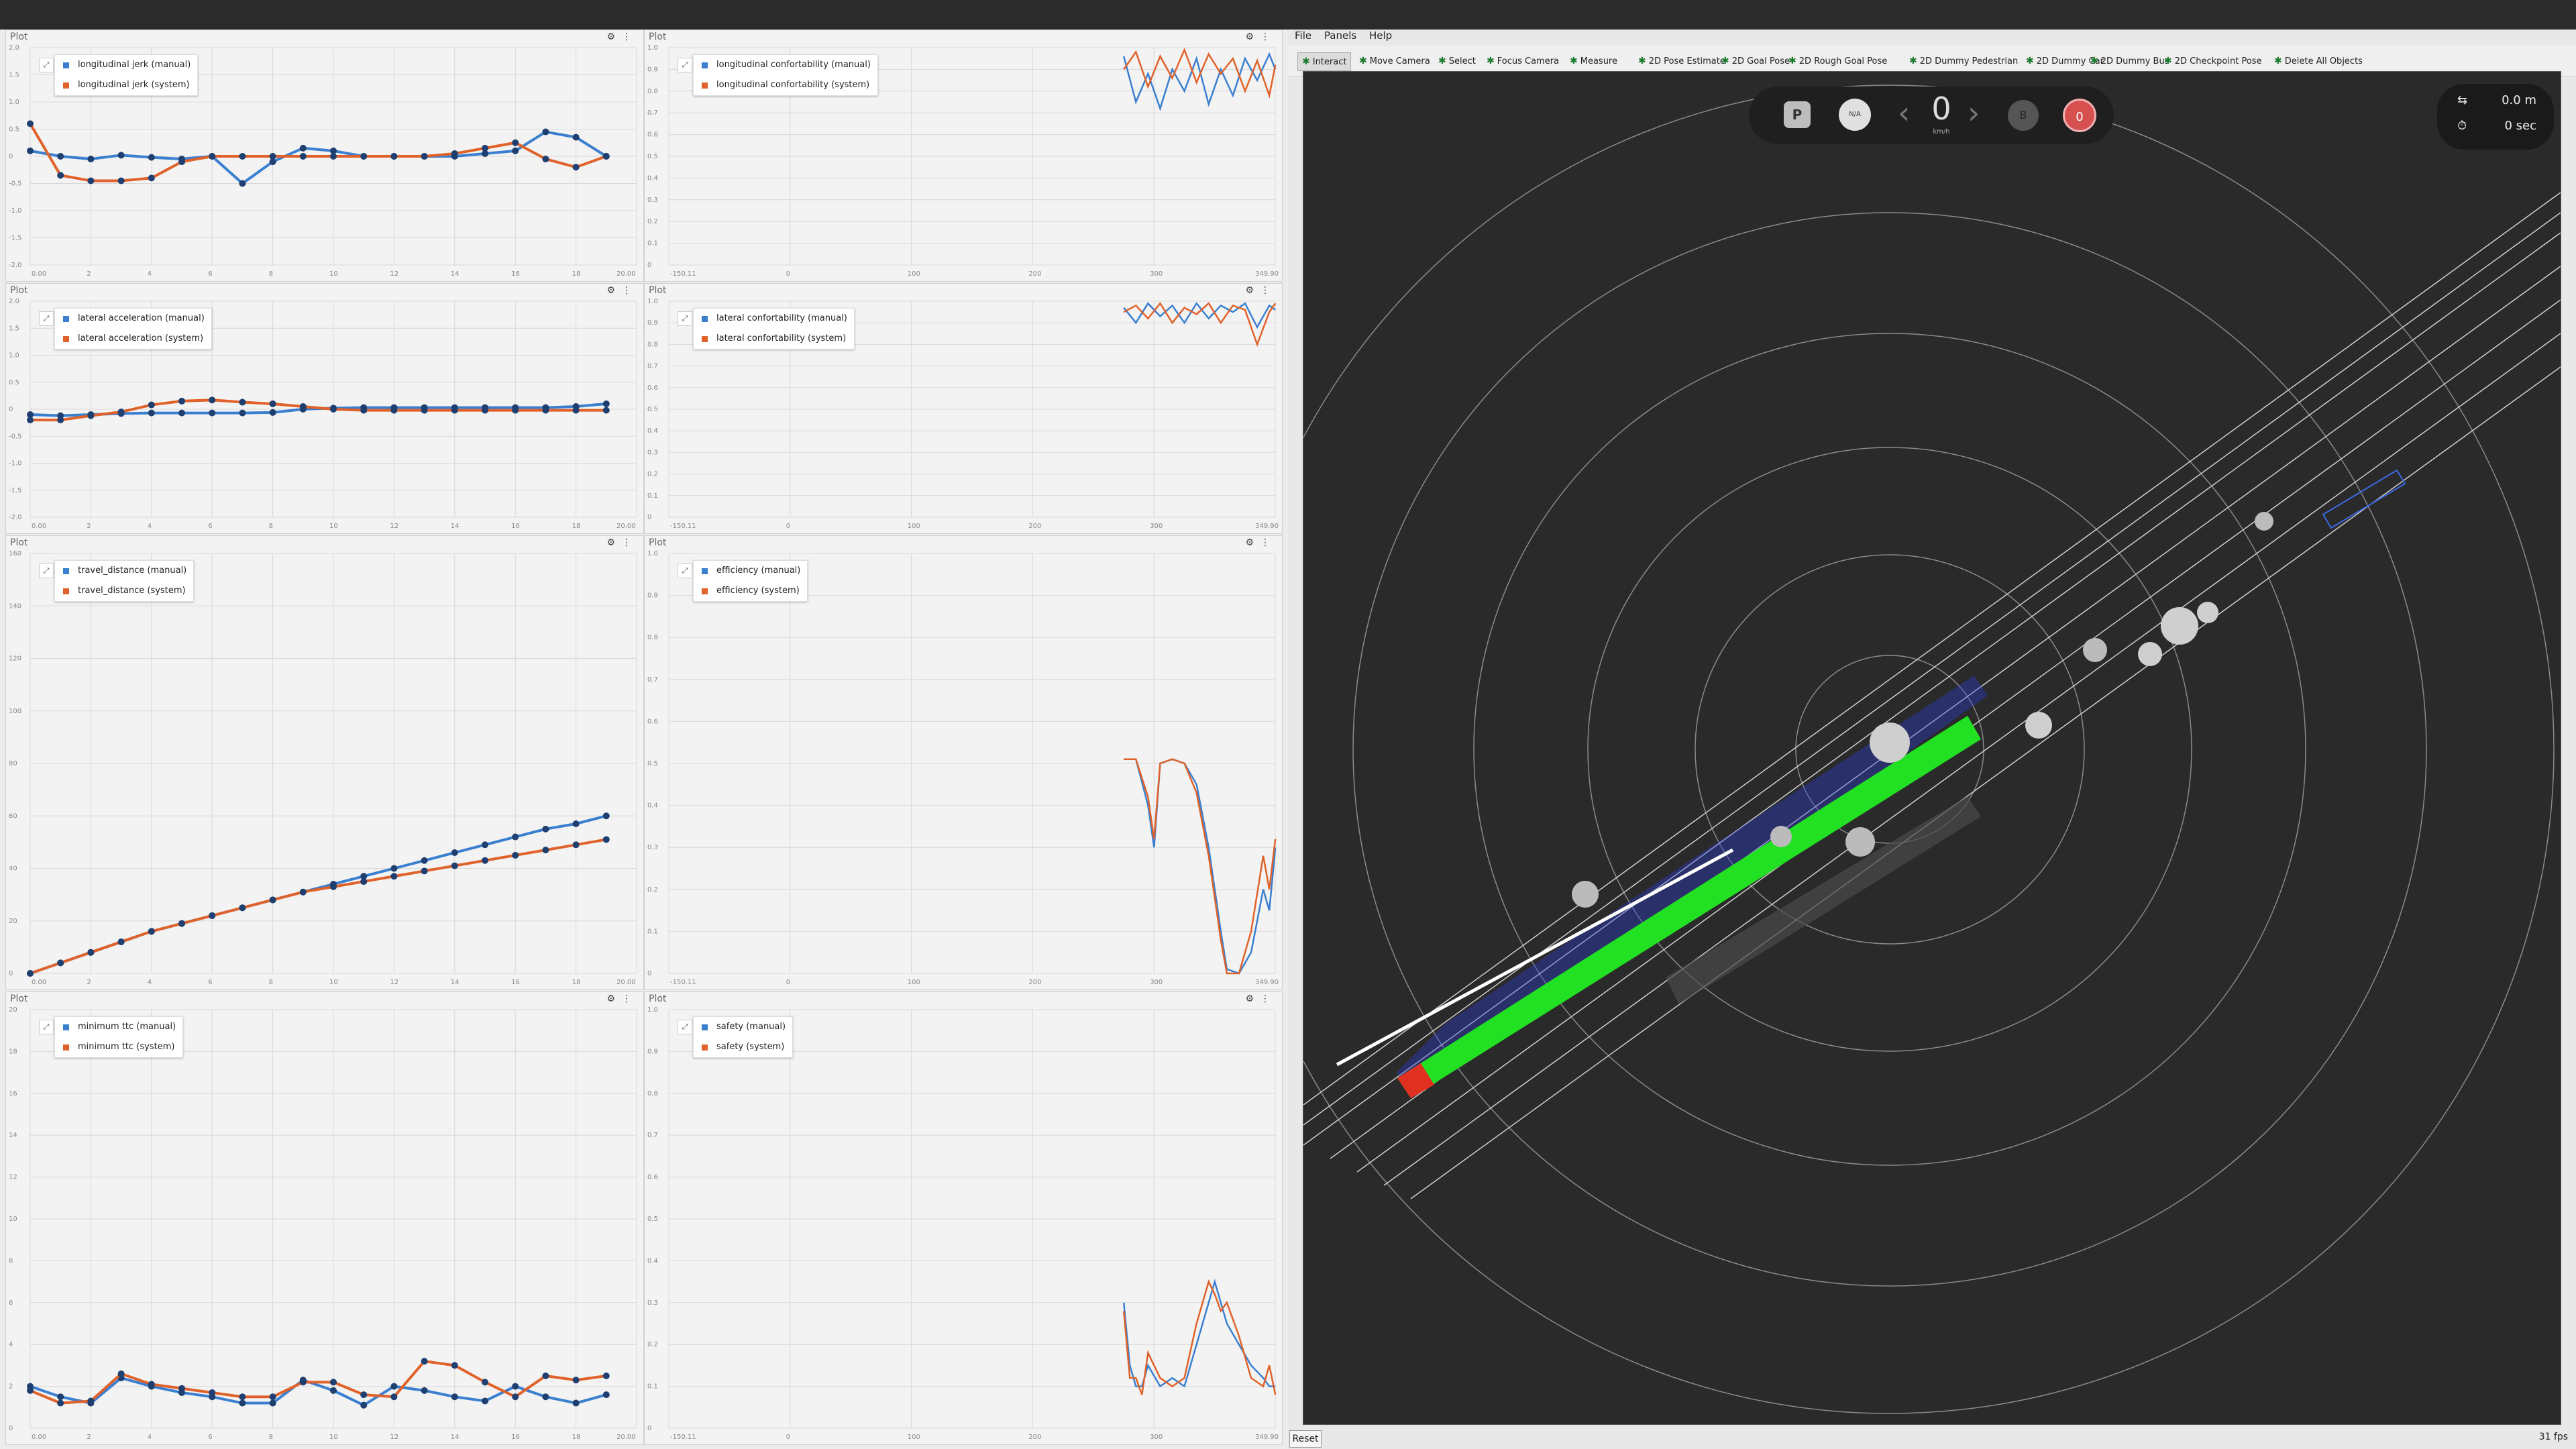 The height and width of the screenshot is (1449, 2576). Describe the element at coordinates (1963, 61) in the screenshot. I see `tool-2d-dummy-pedestrian: ✱ 2D Dummy Pedestrian` at that location.